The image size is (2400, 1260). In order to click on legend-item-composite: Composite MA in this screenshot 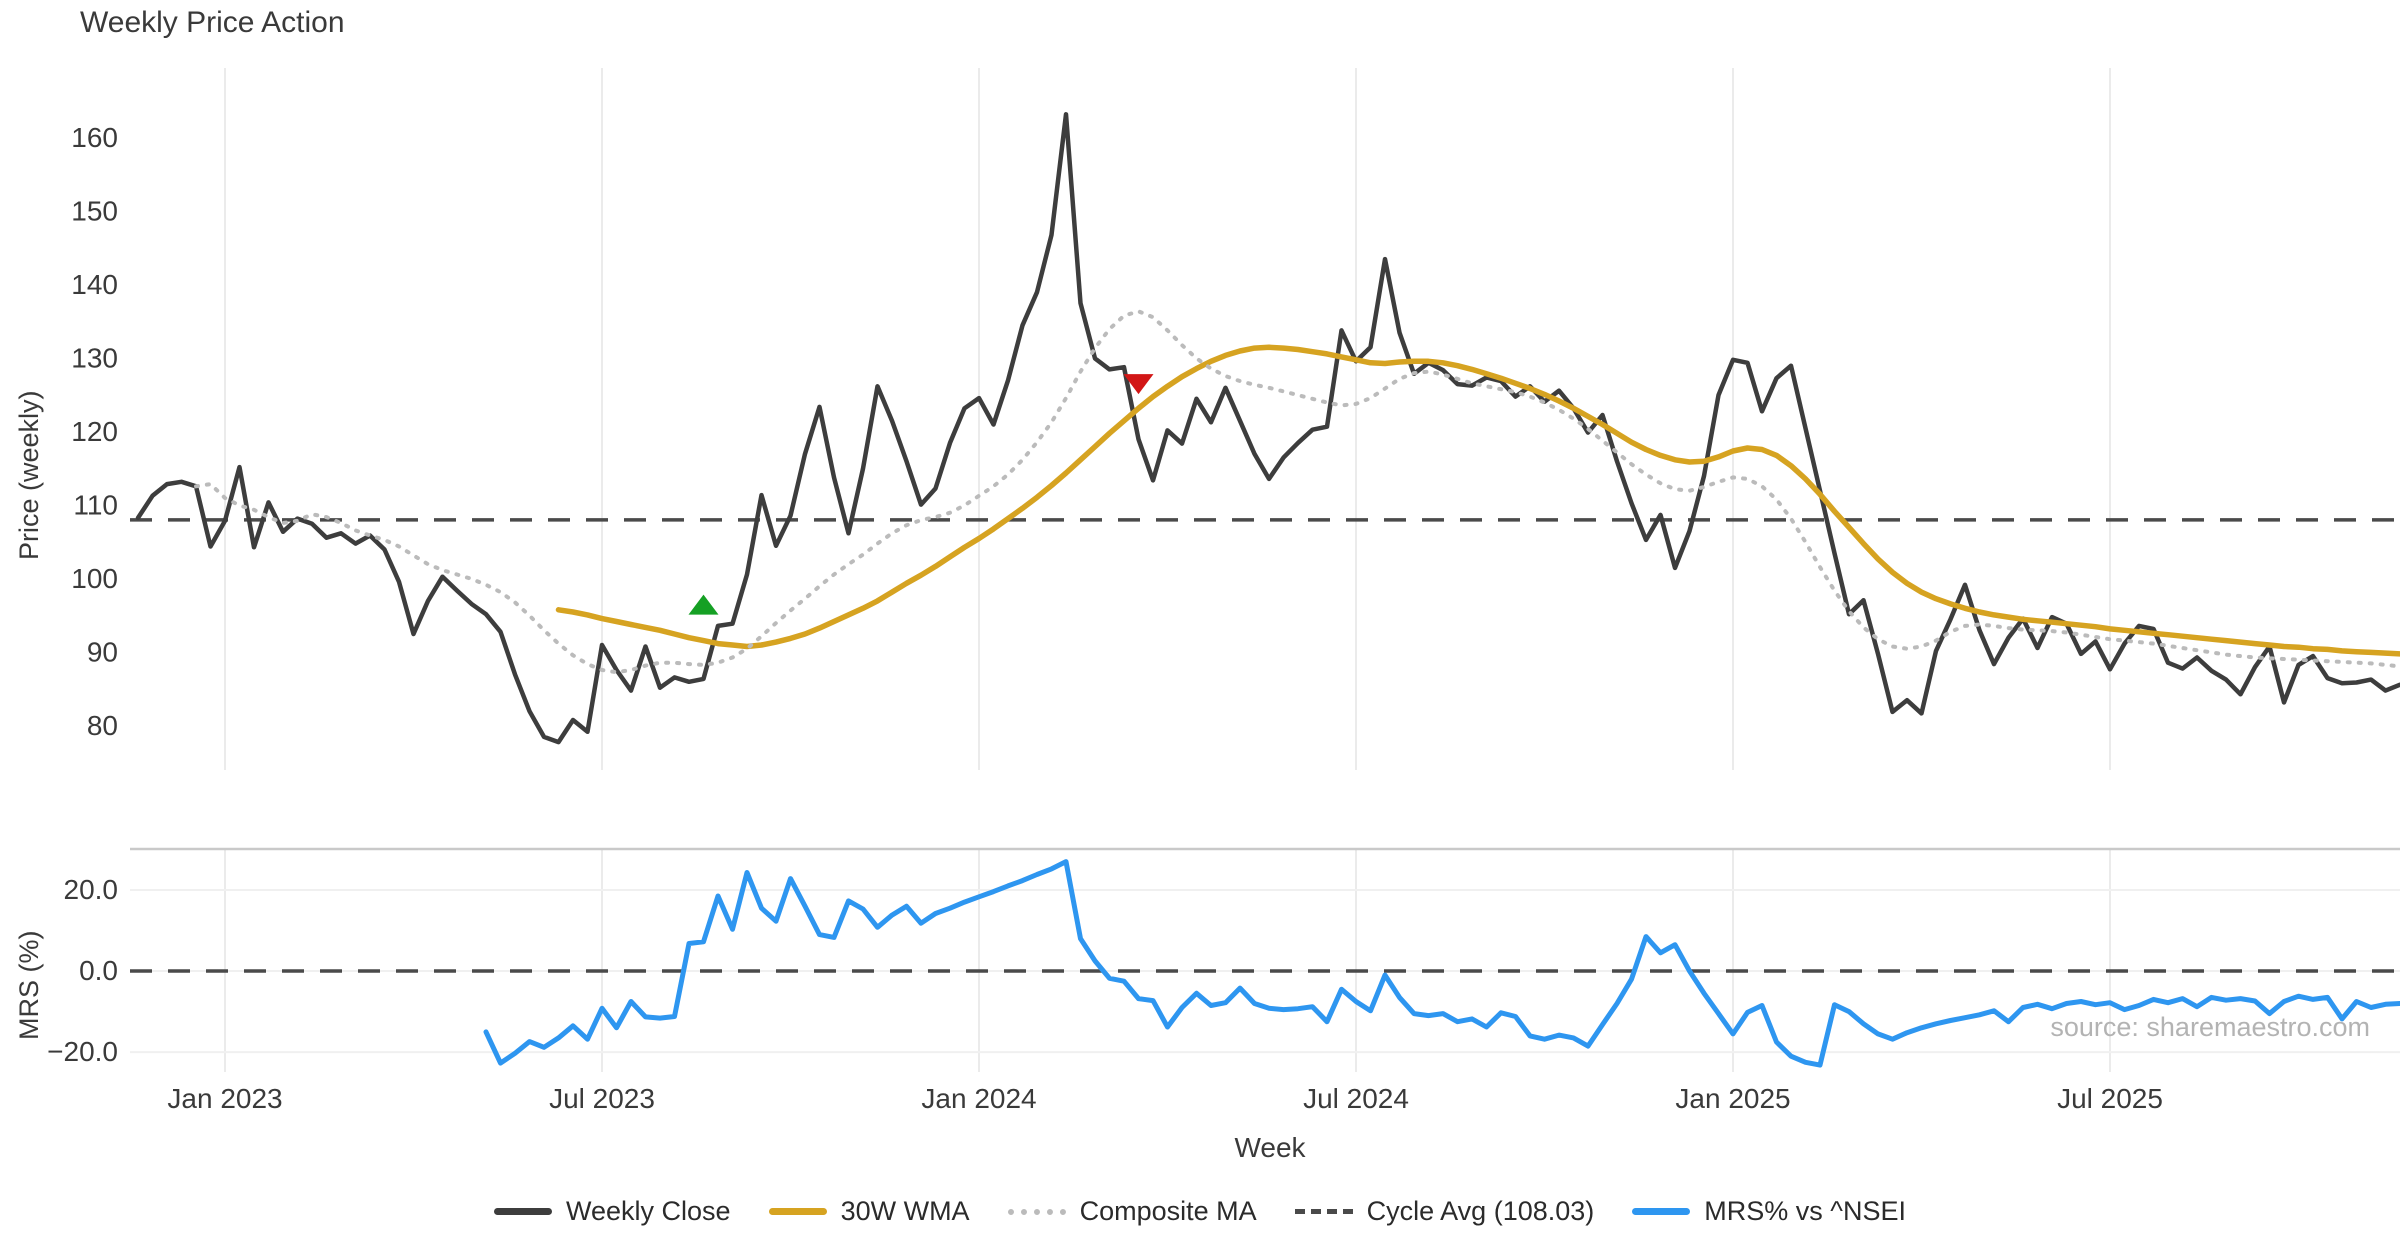, I will do `click(1132, 1211)`.